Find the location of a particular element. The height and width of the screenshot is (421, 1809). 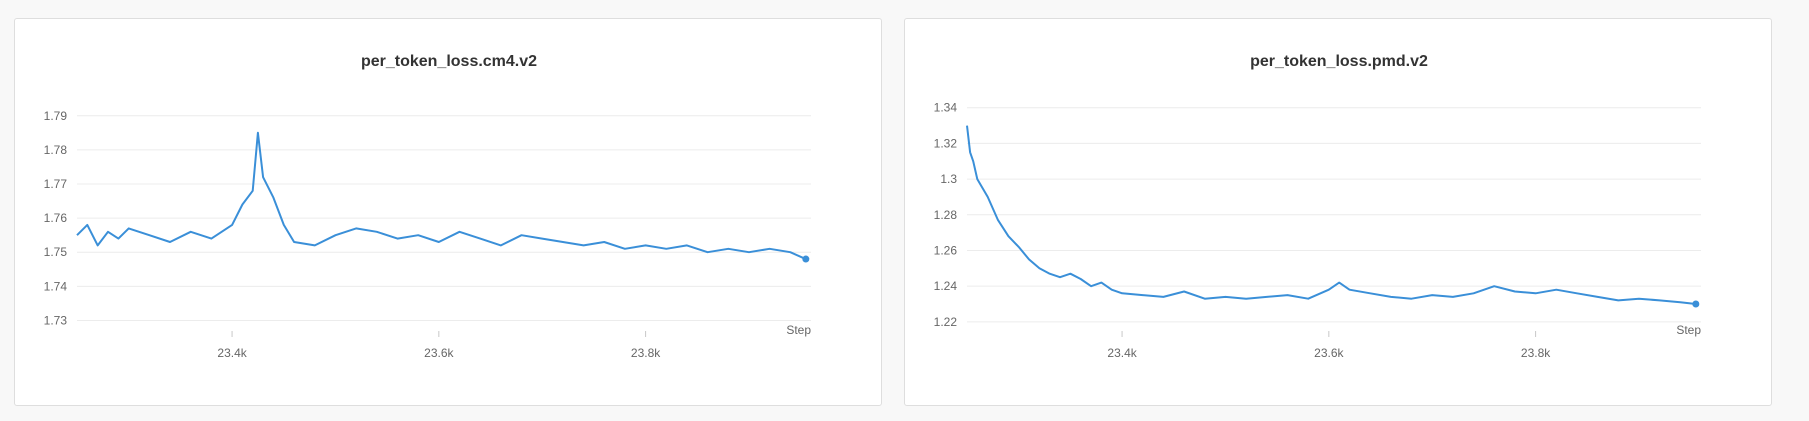

series-line is located at coordinates (441, 196).